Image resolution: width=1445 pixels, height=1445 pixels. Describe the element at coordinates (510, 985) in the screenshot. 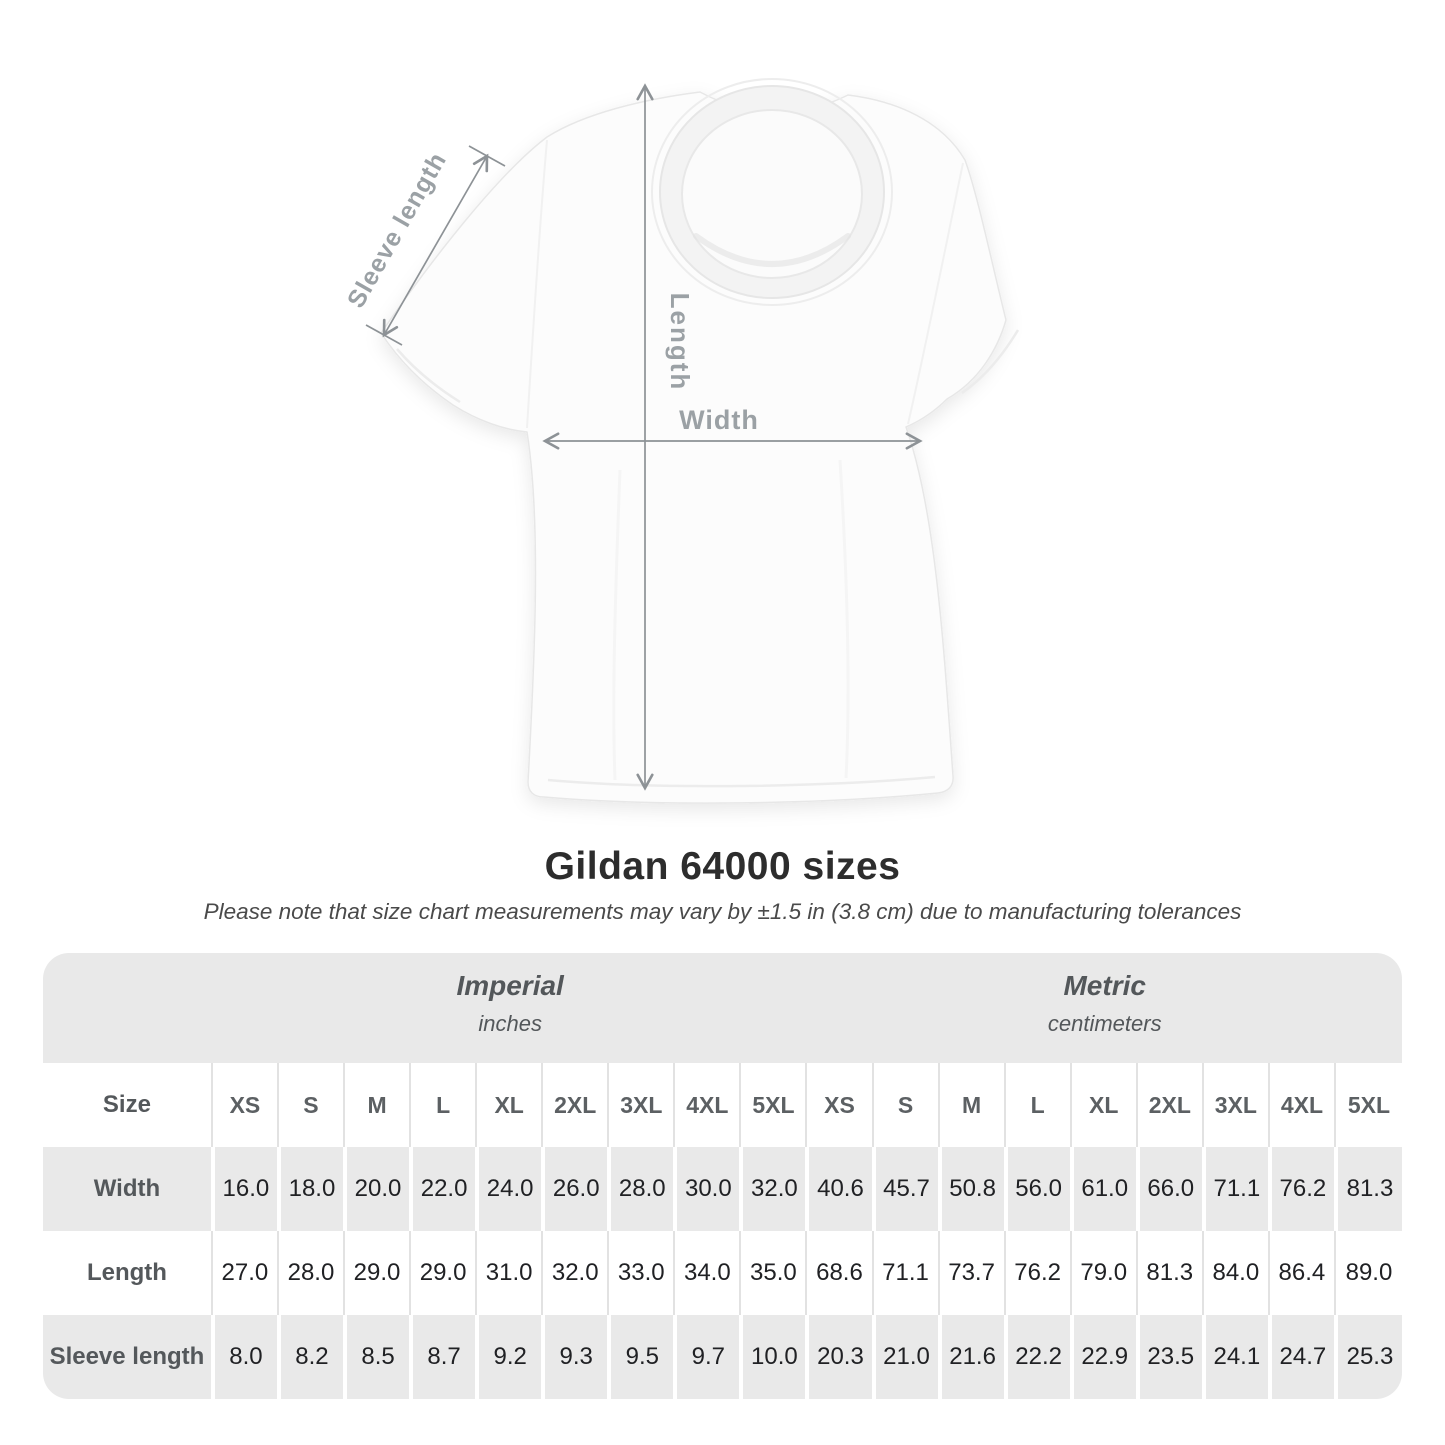

I see `imperial-section-name: Imperial` at that location.